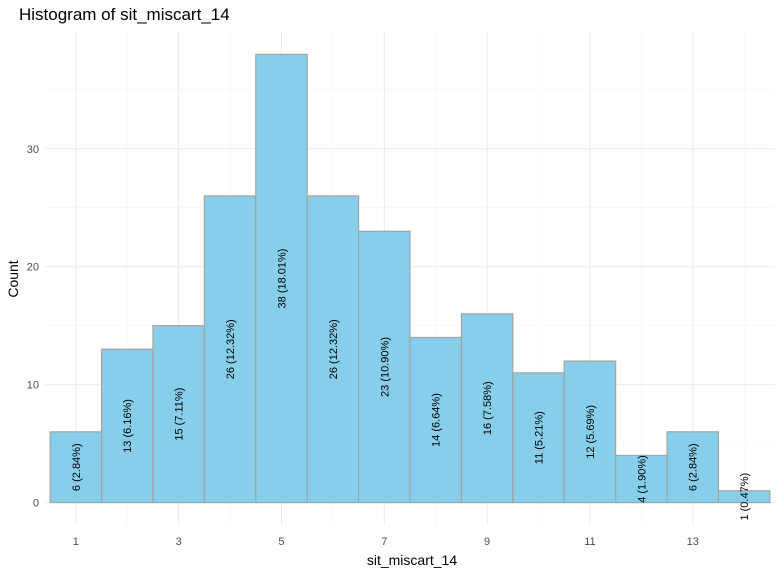  What do you see at coordinates (13, 278) in the screenshot?
I see `y-axis-title: Count` at bounding box center [13, 278].